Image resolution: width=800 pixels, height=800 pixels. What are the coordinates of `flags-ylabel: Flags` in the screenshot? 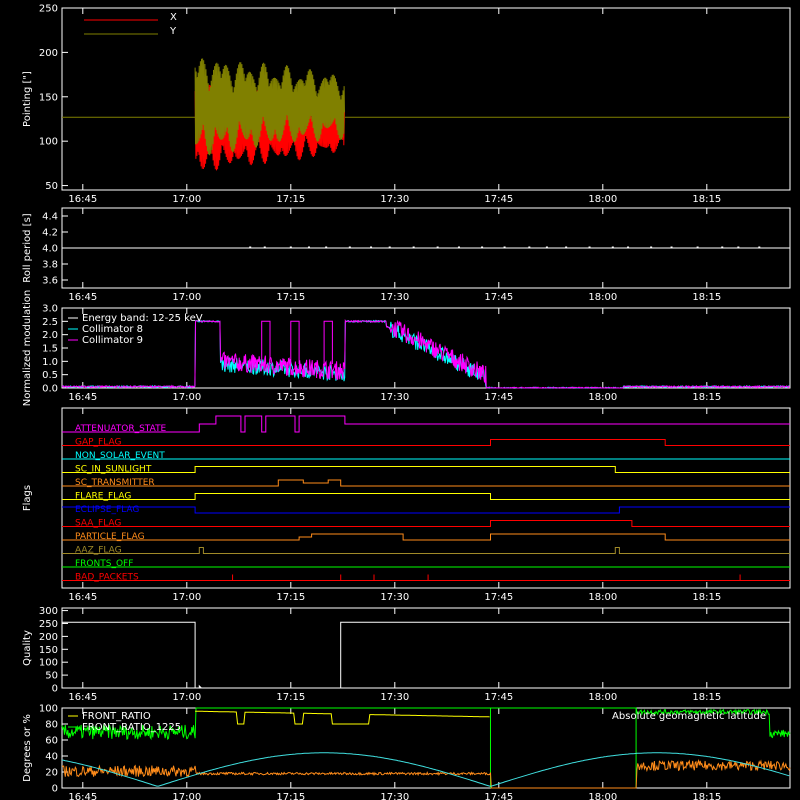 It's located at (27, 498).